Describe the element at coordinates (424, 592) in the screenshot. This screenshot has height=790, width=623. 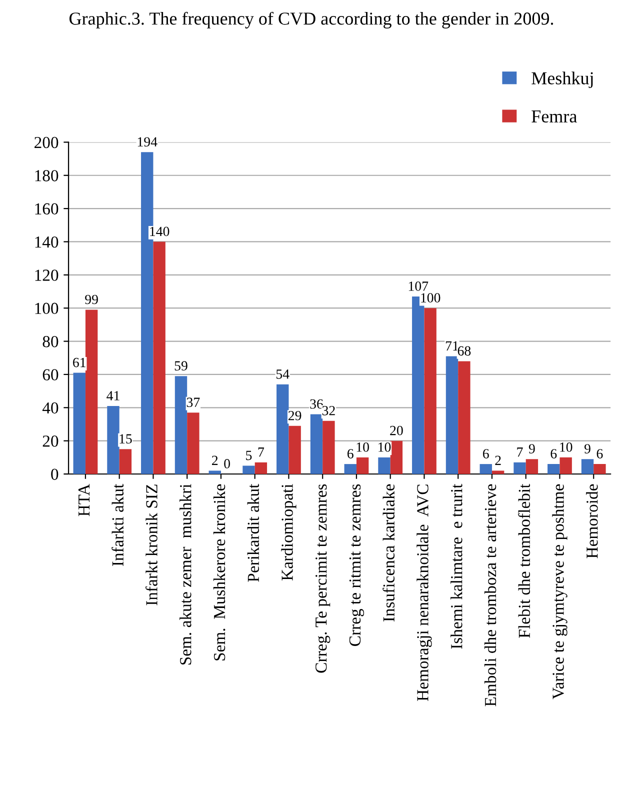
I see `x-tick-label: Hemoragji nenaraknoidale AVC` at that location.